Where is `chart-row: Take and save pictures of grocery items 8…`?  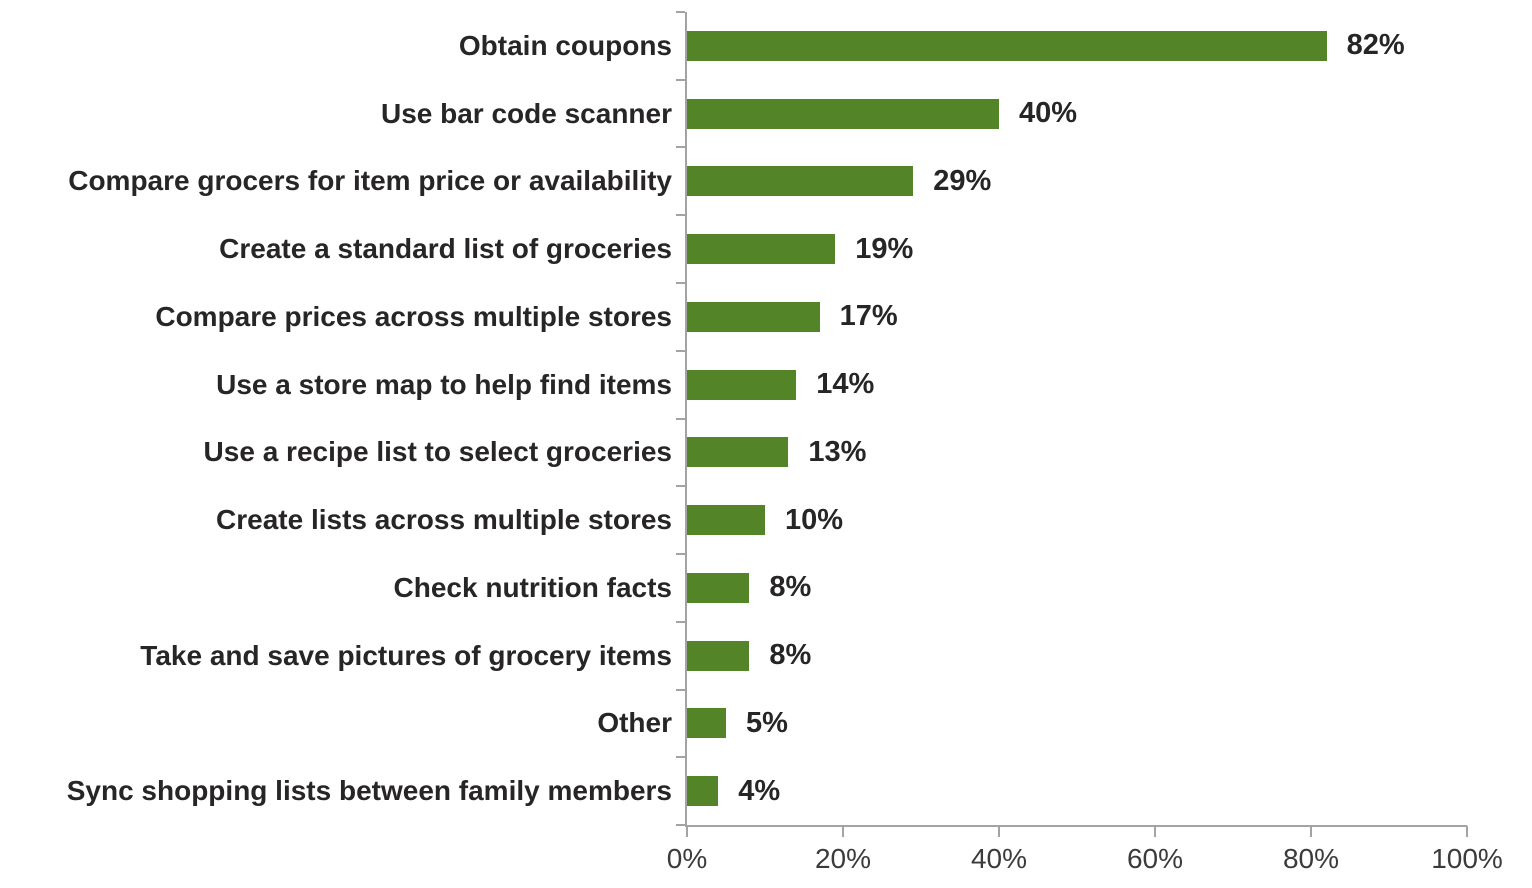
chart-row: Take and save pictures of grocery items 8… is located at coordinates (803, 656).